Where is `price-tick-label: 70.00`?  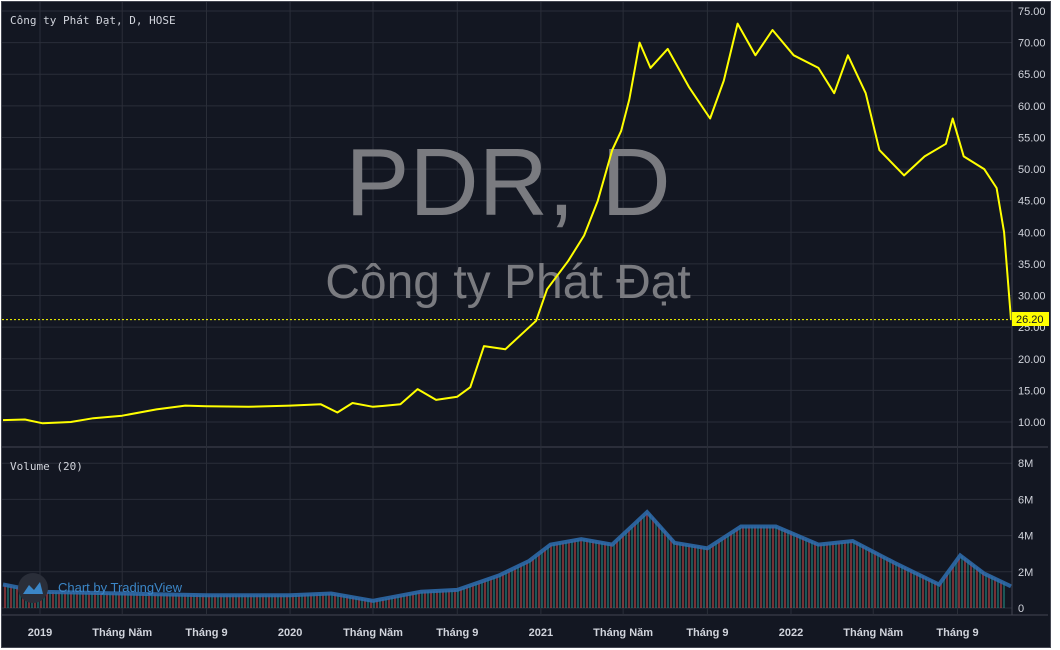 price-tick-label: 70.00 is located at coordinates (1032, 44).